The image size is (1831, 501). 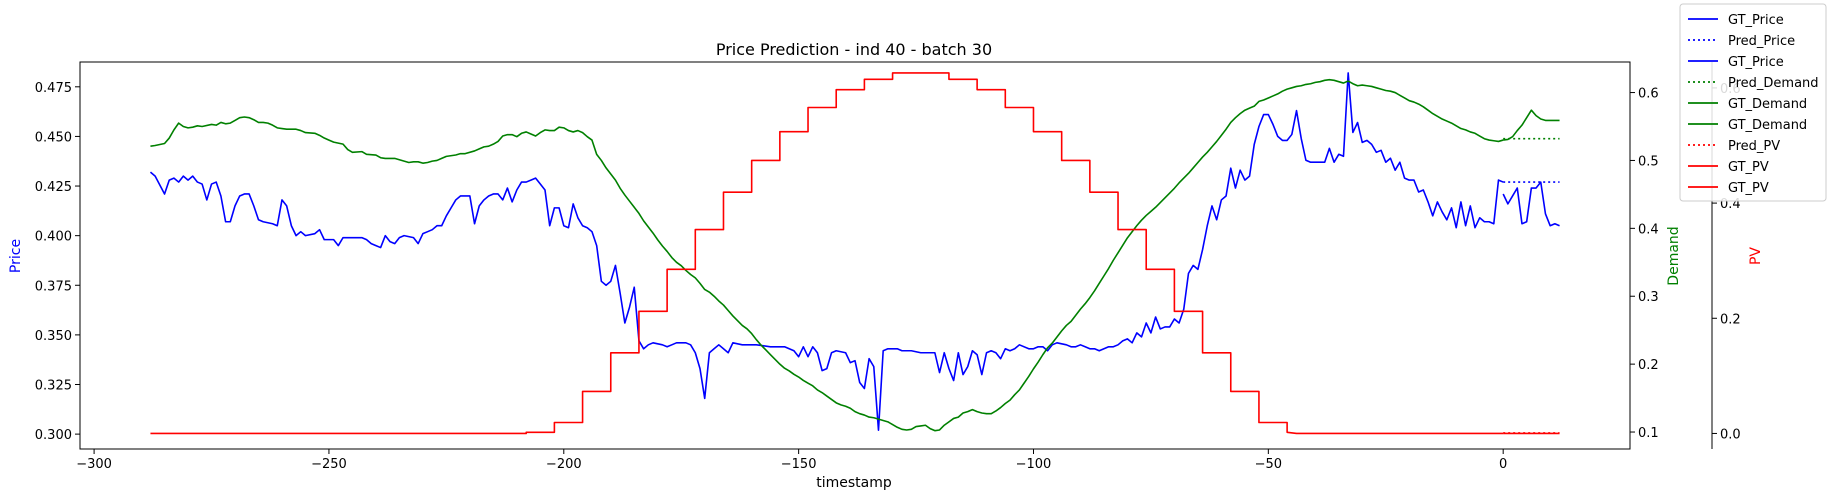 What do you see at coordinates (53, 336) in the screenshot?
I see `price-tick-label: 0.350` at bounding box center [53, 336].